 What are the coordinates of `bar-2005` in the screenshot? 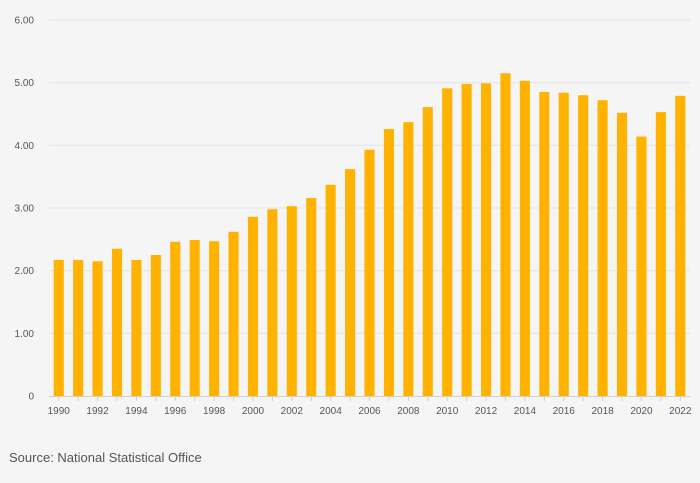 It's located at (350, 282).